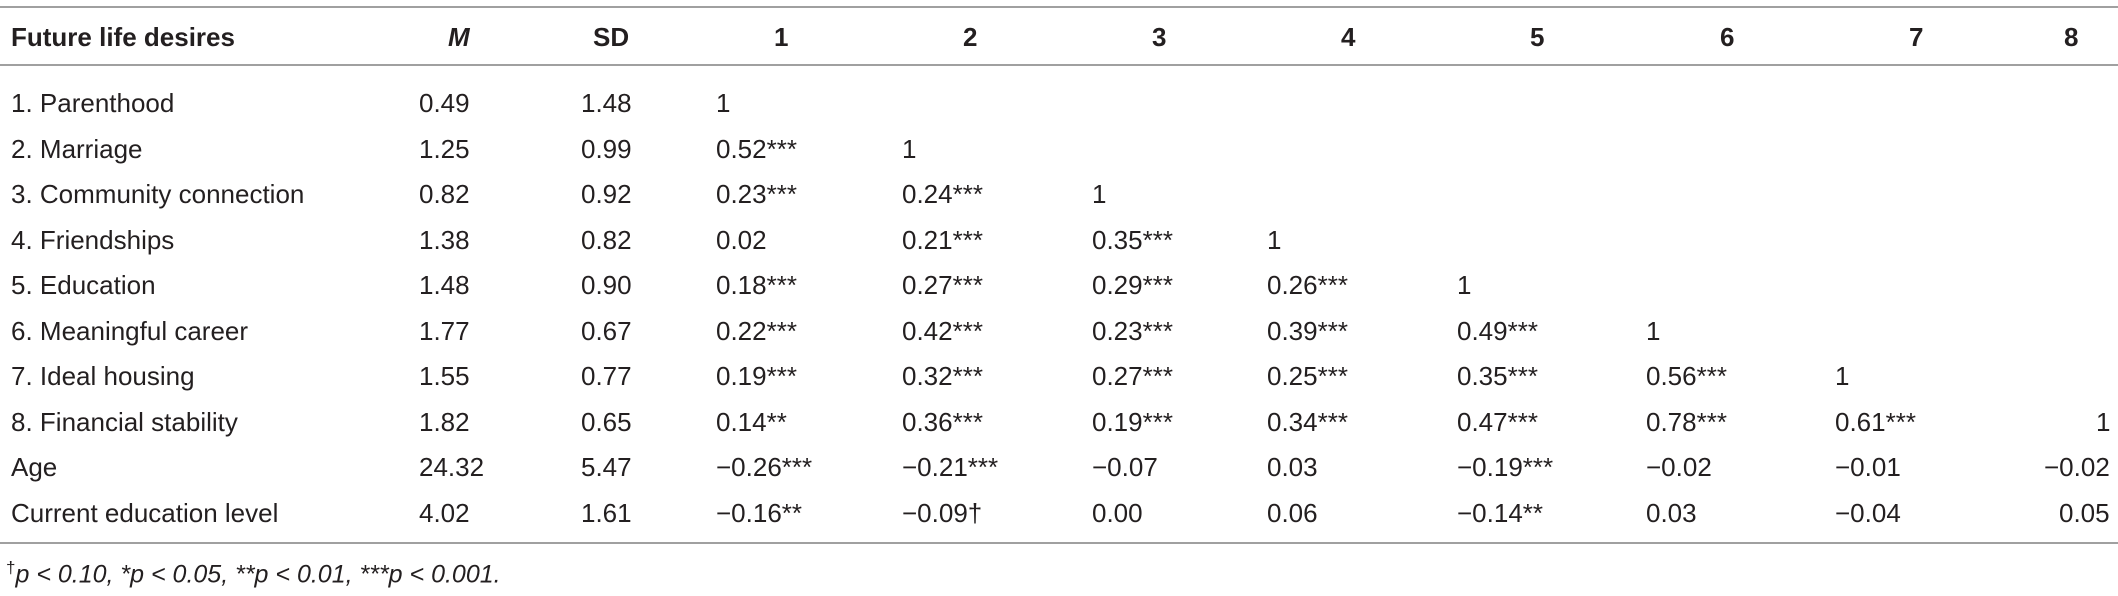 The width and height of the screenshot is (2118, 596). Describe the element at coordinates (751, 421) in the screenshot. I see `table-cell: 0.14**` at that location.